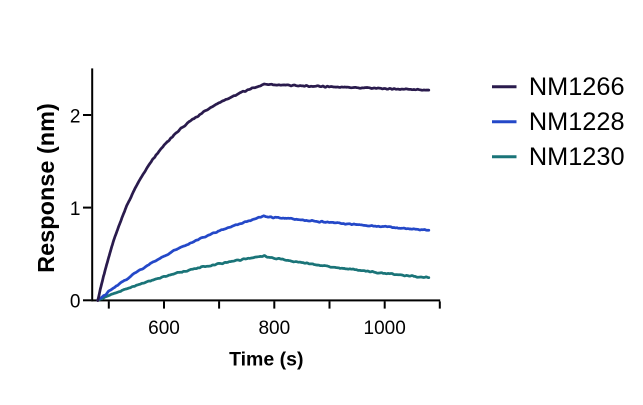 This screenshot has width=643, height=405. Describe the element at coordinates (577, 122) in the screenshot. I see `svg-text: NM1228` at that location.